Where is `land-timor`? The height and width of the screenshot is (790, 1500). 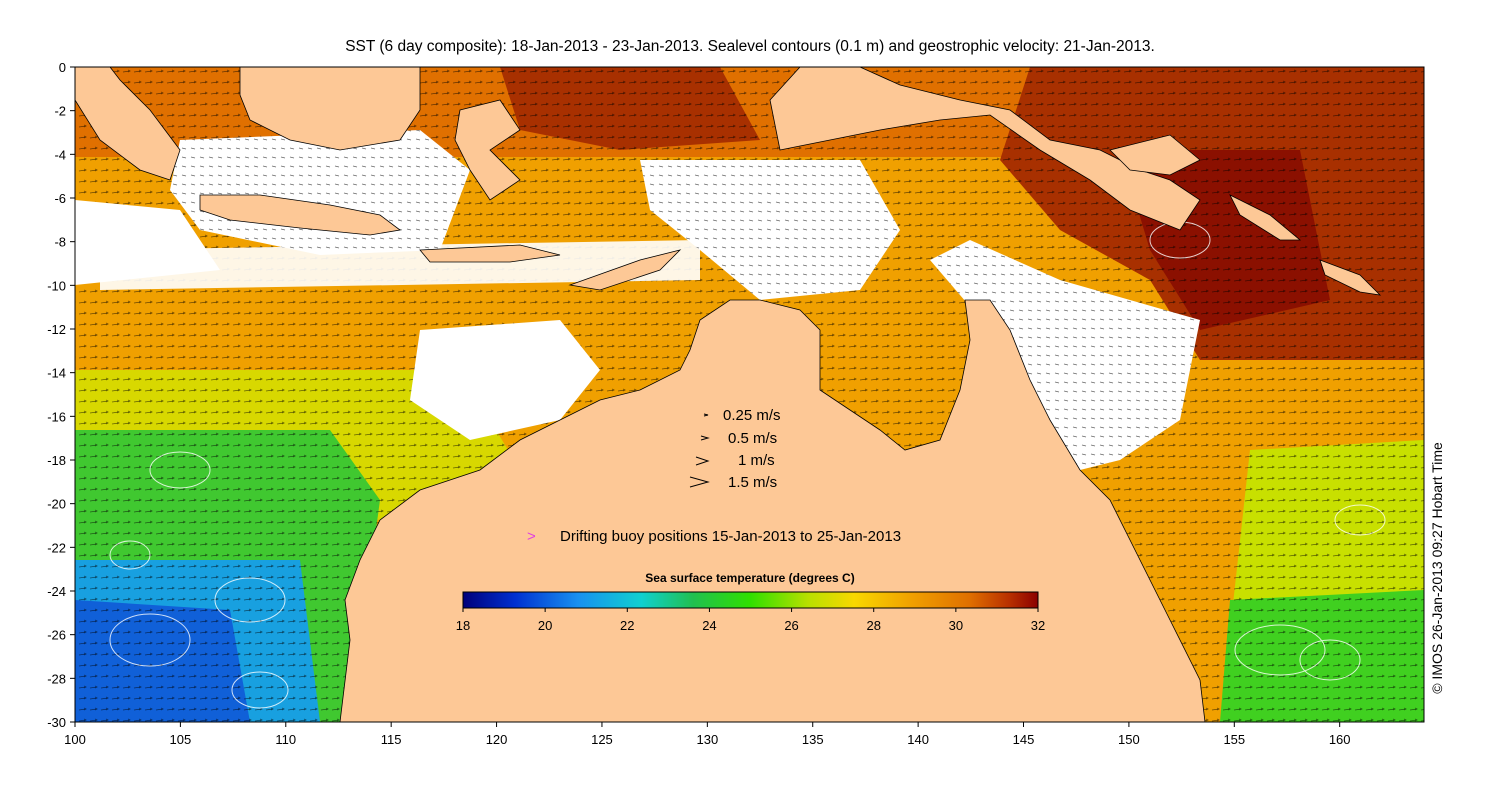
land-timor is located at coordinates (625, 270).